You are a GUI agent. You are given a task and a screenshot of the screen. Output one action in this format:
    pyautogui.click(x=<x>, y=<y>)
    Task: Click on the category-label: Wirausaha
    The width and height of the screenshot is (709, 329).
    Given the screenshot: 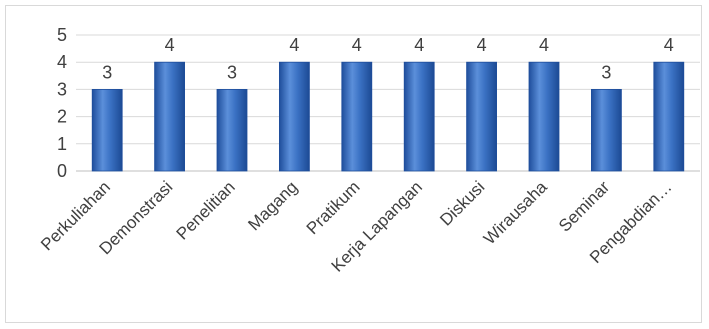 What is the action you would take?
    pyautogui.click(x=515, y=212)
    